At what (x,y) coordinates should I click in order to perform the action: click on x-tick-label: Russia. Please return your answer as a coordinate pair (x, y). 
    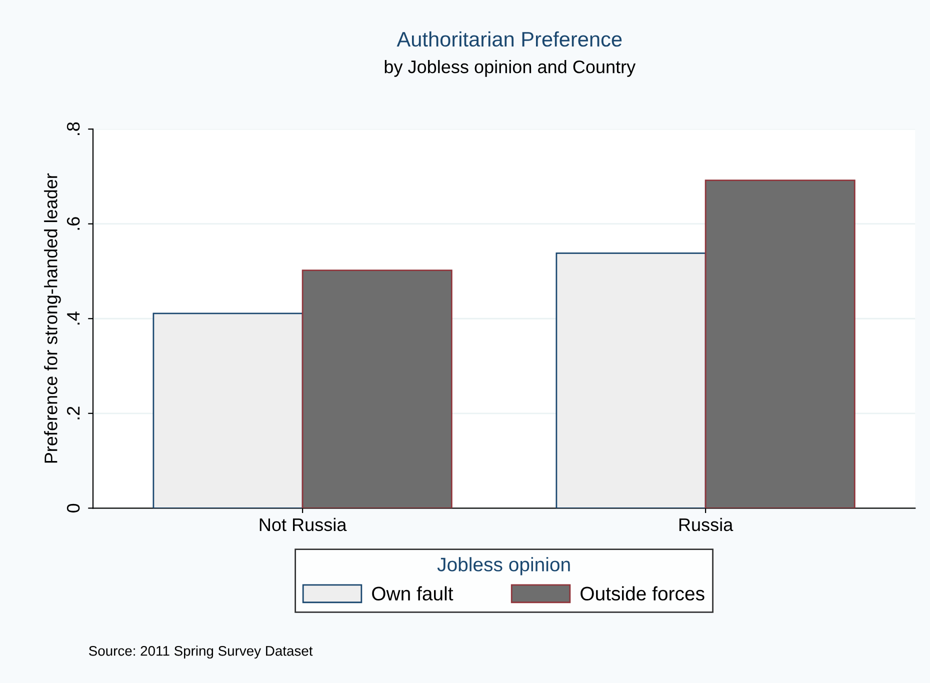
    Looking at the image, I should click on (706, 525).